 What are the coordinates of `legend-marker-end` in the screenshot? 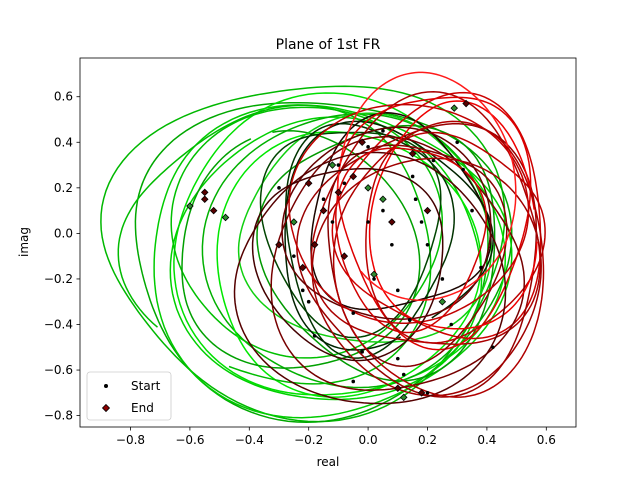 It's located at (106, 408).